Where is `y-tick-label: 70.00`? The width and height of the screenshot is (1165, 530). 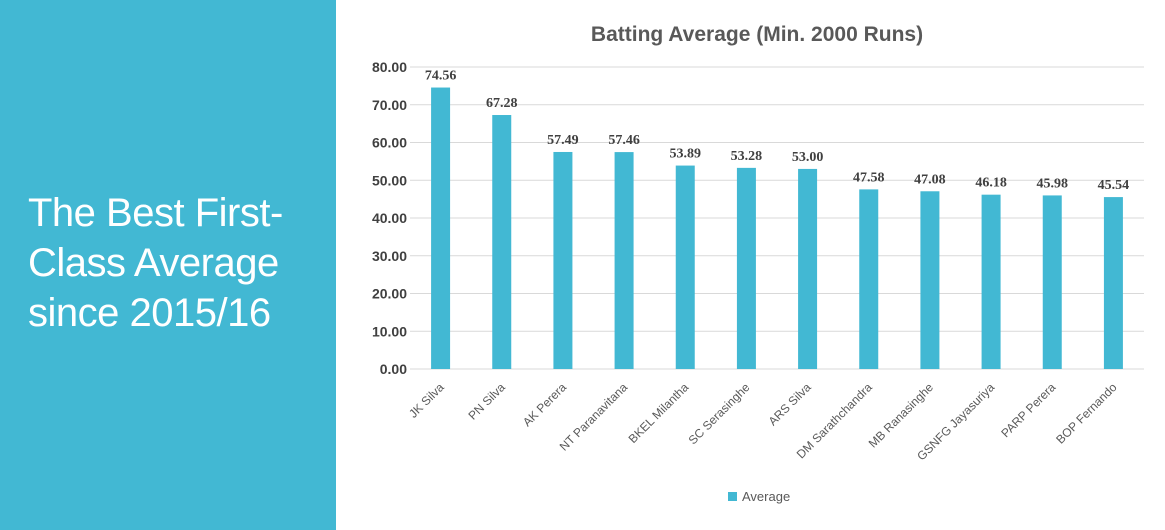
y-tick-label: 70.00 is located at coordinates (389, 105).